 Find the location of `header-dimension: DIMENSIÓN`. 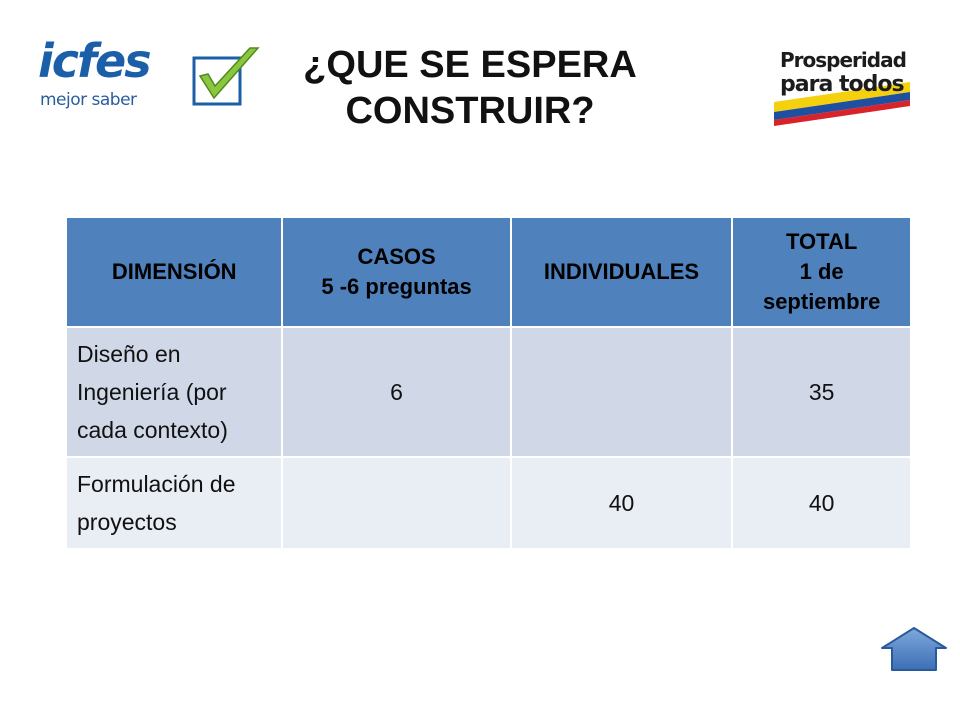

header-dimension: DIMENSIÓN is located at coordinates (174, 272).